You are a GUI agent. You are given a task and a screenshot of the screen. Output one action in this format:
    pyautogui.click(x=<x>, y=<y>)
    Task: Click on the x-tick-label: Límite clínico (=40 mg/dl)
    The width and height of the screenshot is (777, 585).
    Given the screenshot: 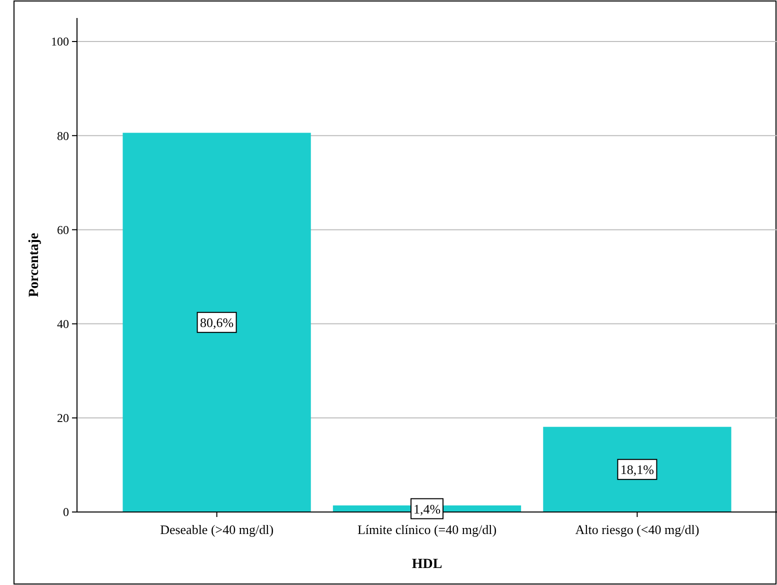 What is the action you would take?
    pyautogui.click(x=427, y=529)
    